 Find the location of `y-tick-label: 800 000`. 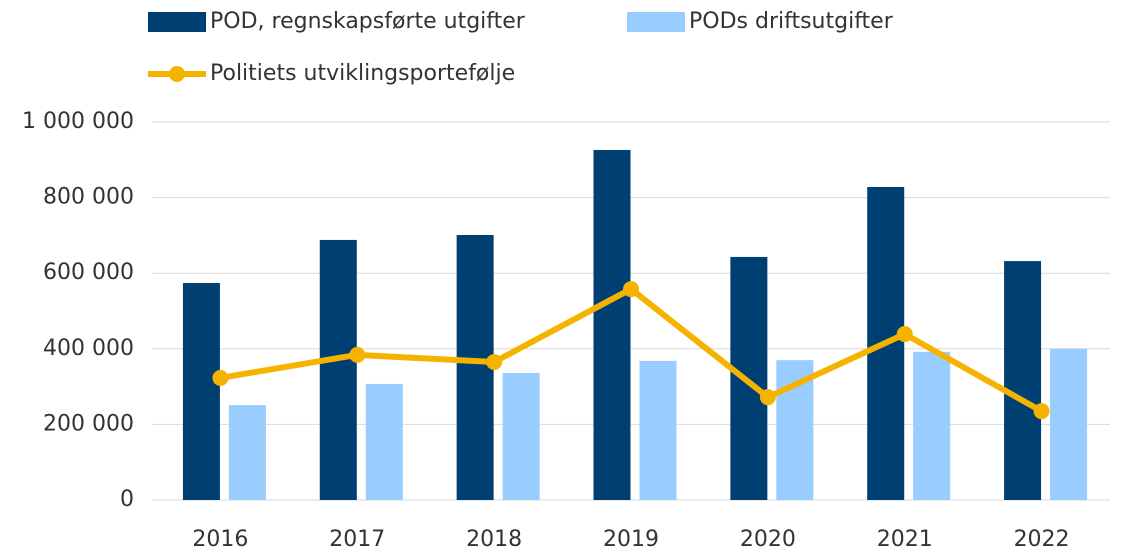

y-tick-label: 800 000 is located at coordinates (88, 197).